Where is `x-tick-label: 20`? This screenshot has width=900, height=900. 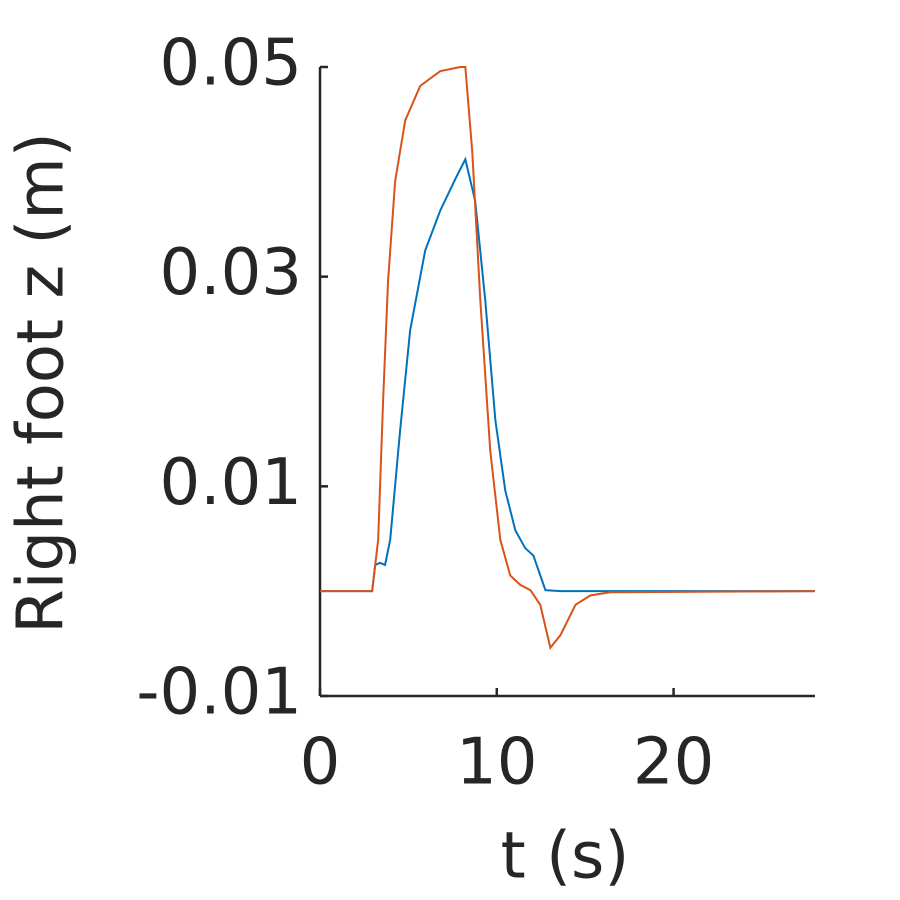
x-tick-label: 20 is located at coordinates (673, 763).